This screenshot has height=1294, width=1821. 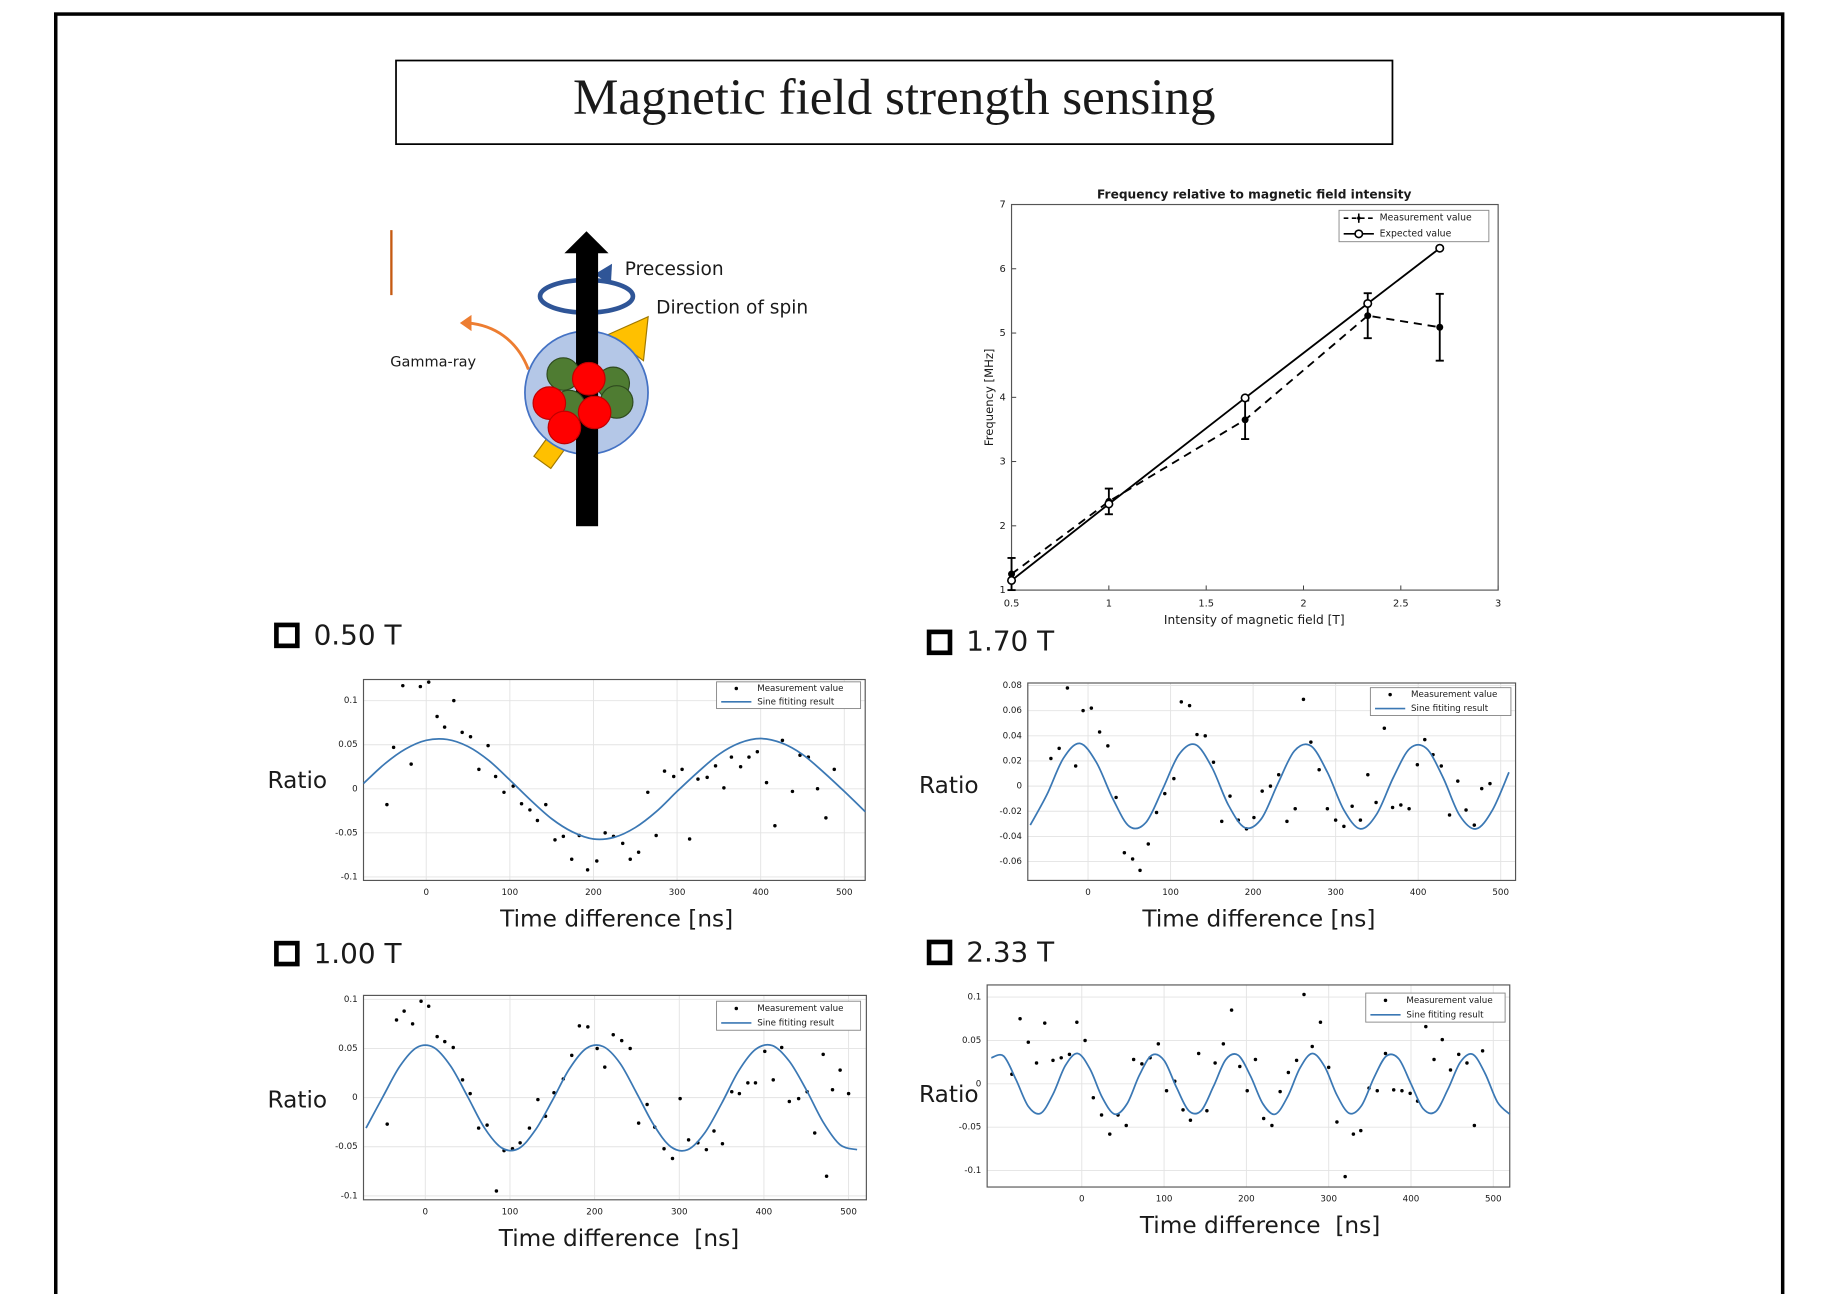 I want to click on slide-title: Magnetic field strength sensing, so click(x=894, y=97).